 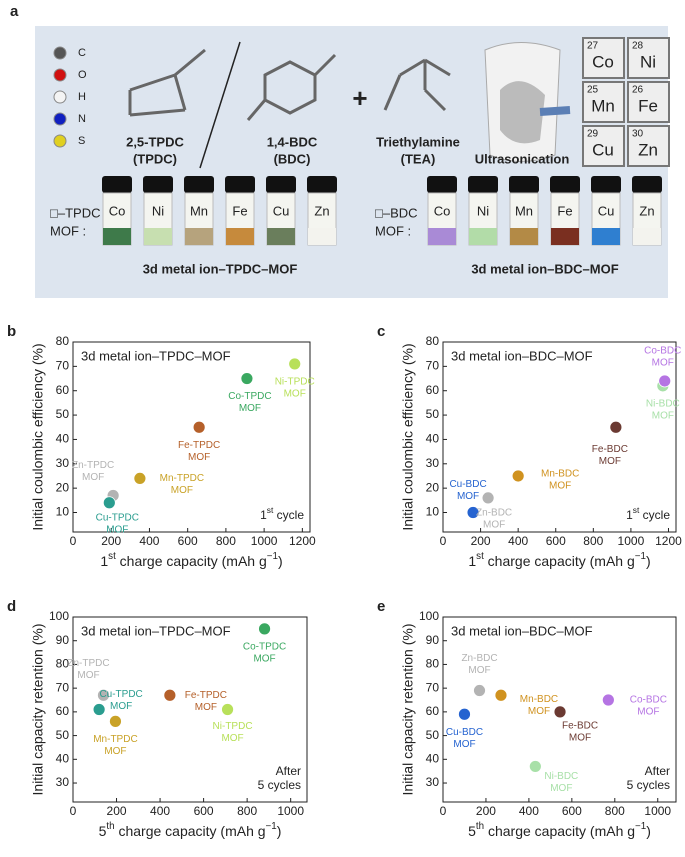 I want to click on point-label: Zn-BDC, so click(x=479, y=658).